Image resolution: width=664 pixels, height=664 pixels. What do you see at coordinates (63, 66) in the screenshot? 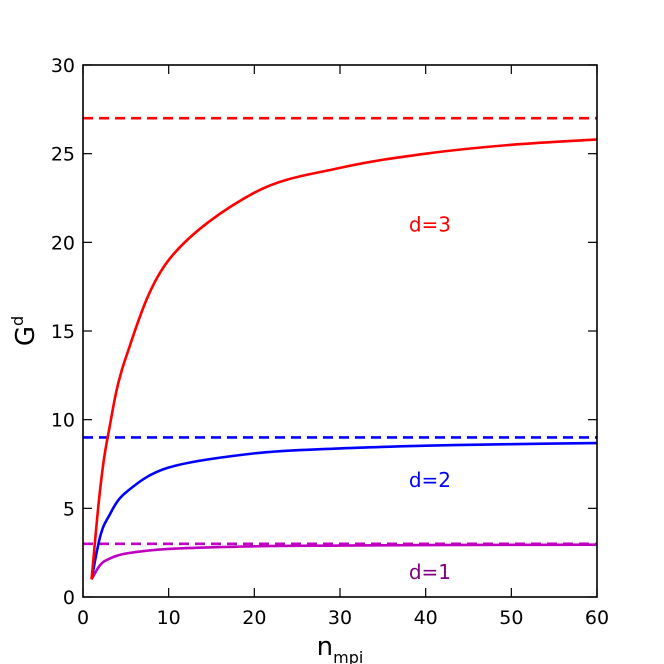
I see `y-tick-label: 30` at bounding box center [63, 66].